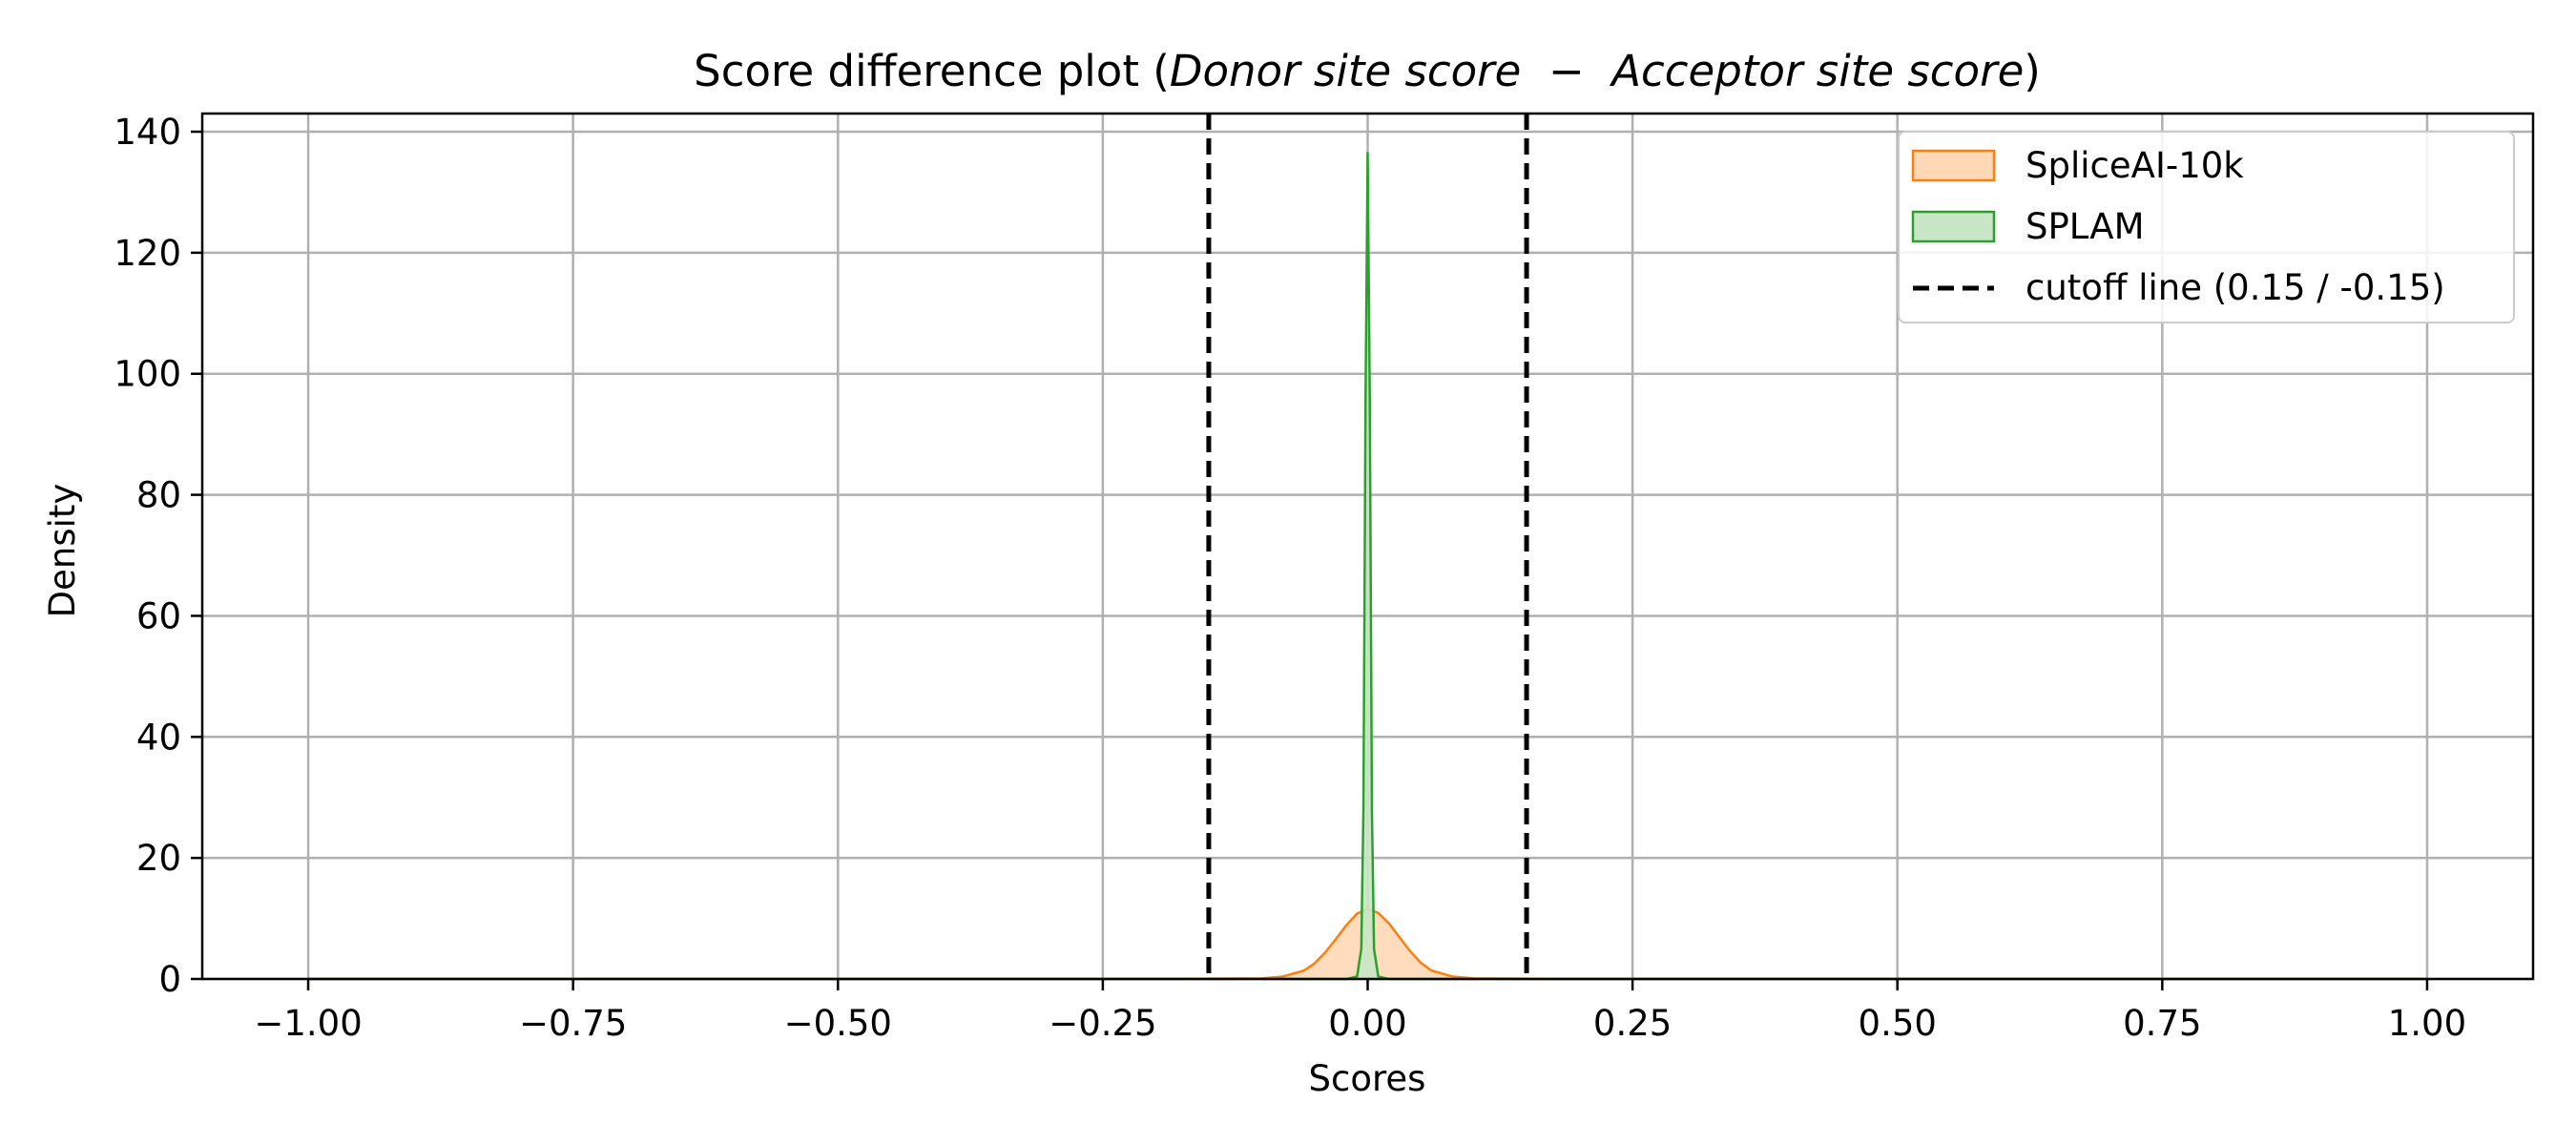 This screenshot has height=1145, width=2576. Describe the element at coordinates (932, 71) in the screenshot. I see `chart-title-prefix: Score difference plot (` at that location.